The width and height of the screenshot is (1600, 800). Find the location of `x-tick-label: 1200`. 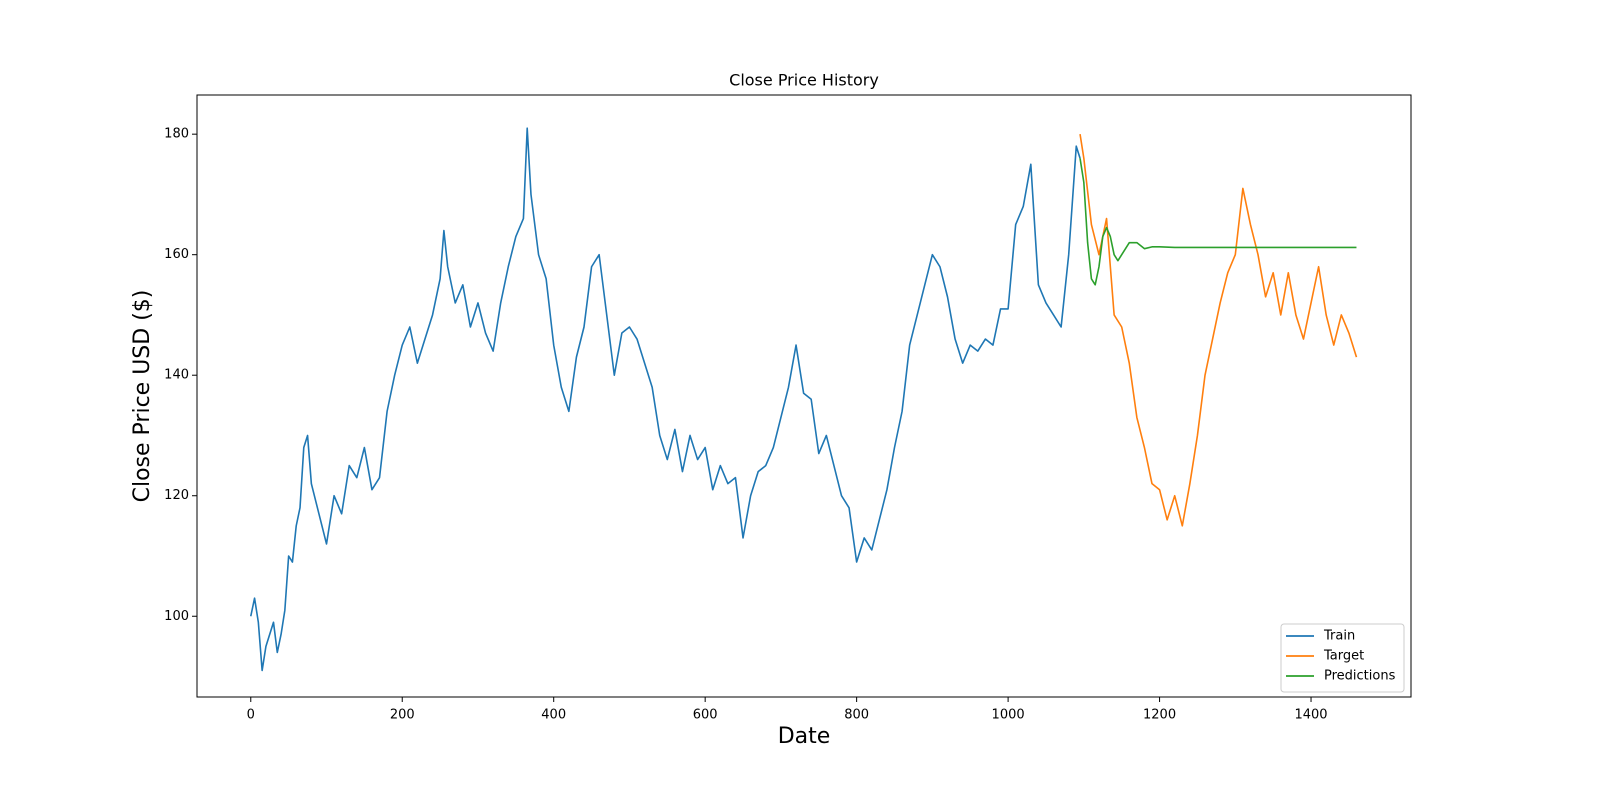

x-tick-label: 1200 is located at coordinates (1159, 715).